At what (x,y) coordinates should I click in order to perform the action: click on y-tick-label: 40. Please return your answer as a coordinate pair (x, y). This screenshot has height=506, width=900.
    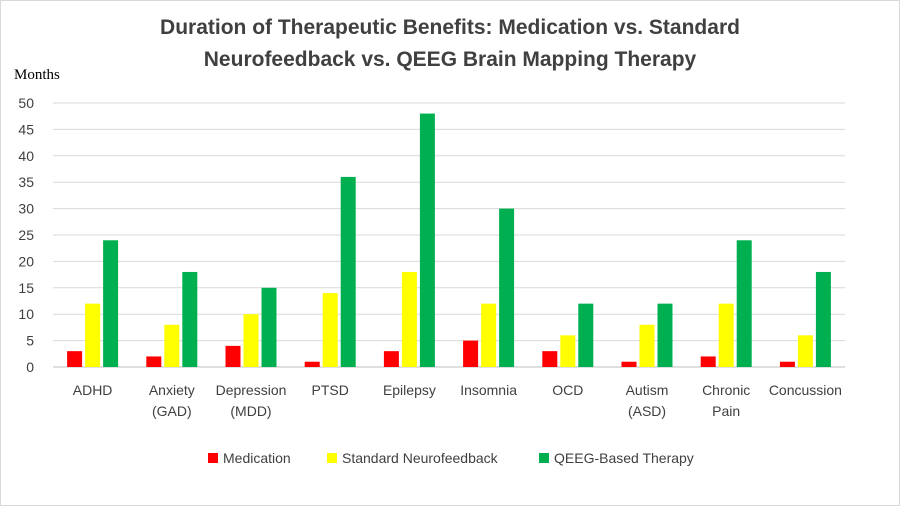
    Looking at the image, I should click on (26, 156).